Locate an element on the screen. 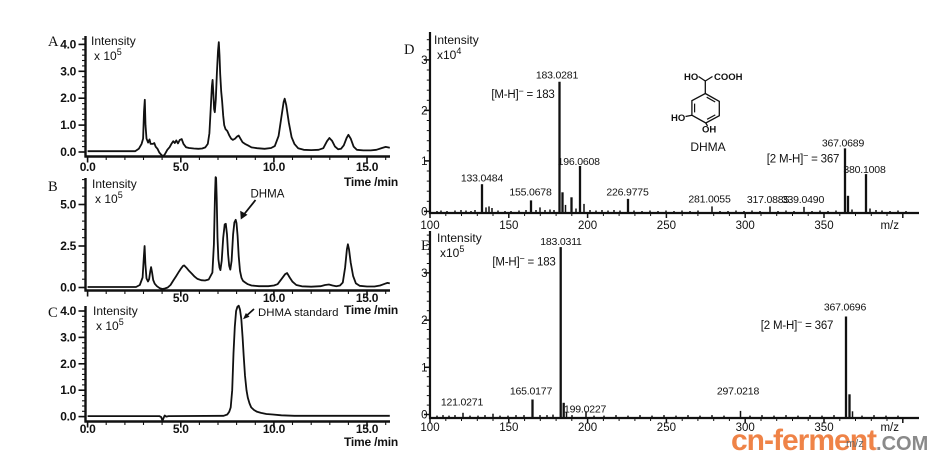 This screenshot has height=464, width=938. svg-text: E is located at coordinates (425, 246).